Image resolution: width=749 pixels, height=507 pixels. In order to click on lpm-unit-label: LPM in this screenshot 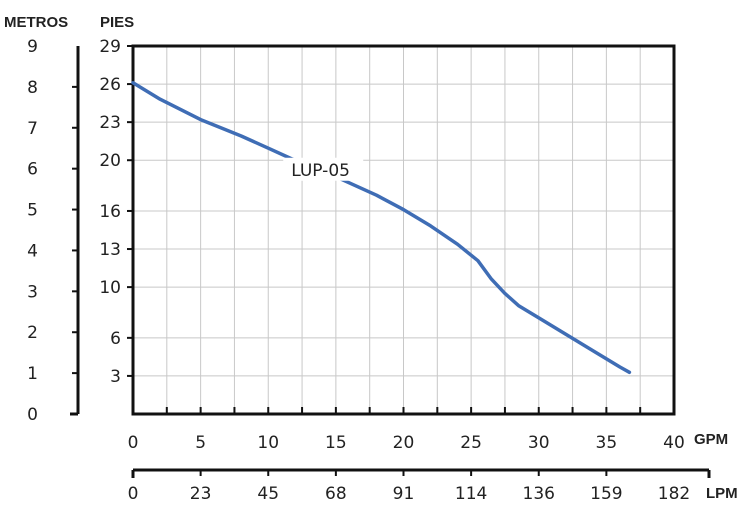, I will do `click(722, 493)`.